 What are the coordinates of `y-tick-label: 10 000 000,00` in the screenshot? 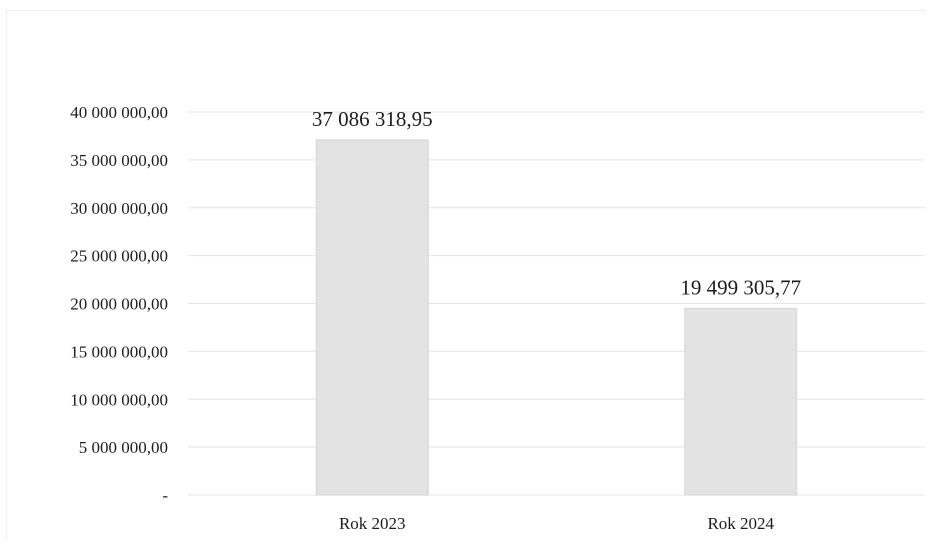 It's located at (119, 399).